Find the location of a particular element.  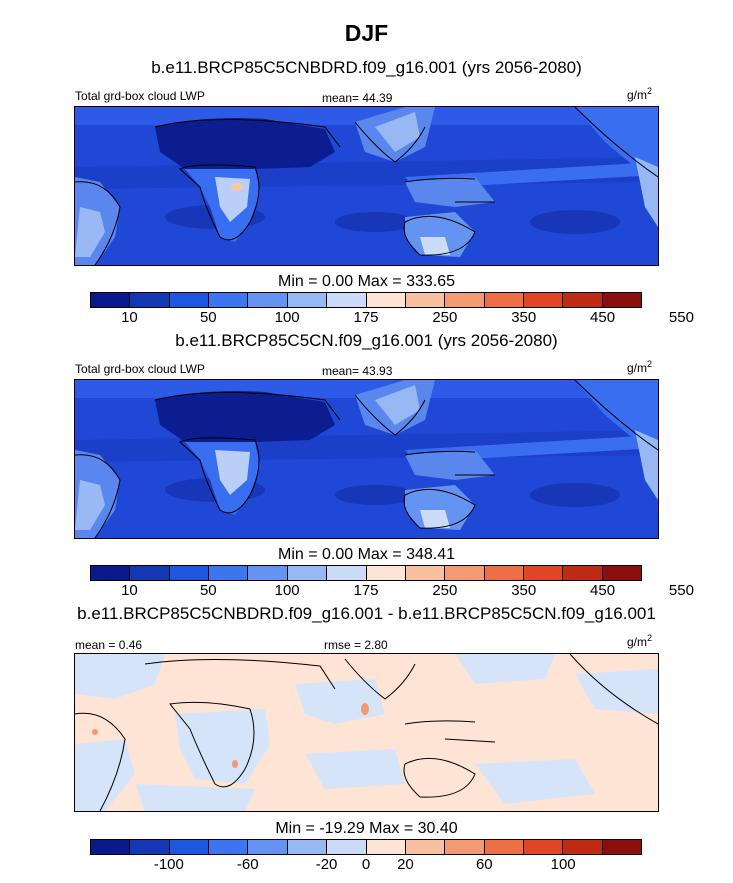

colorbar-tick-label: -60 is located at coordinates (247, 864).